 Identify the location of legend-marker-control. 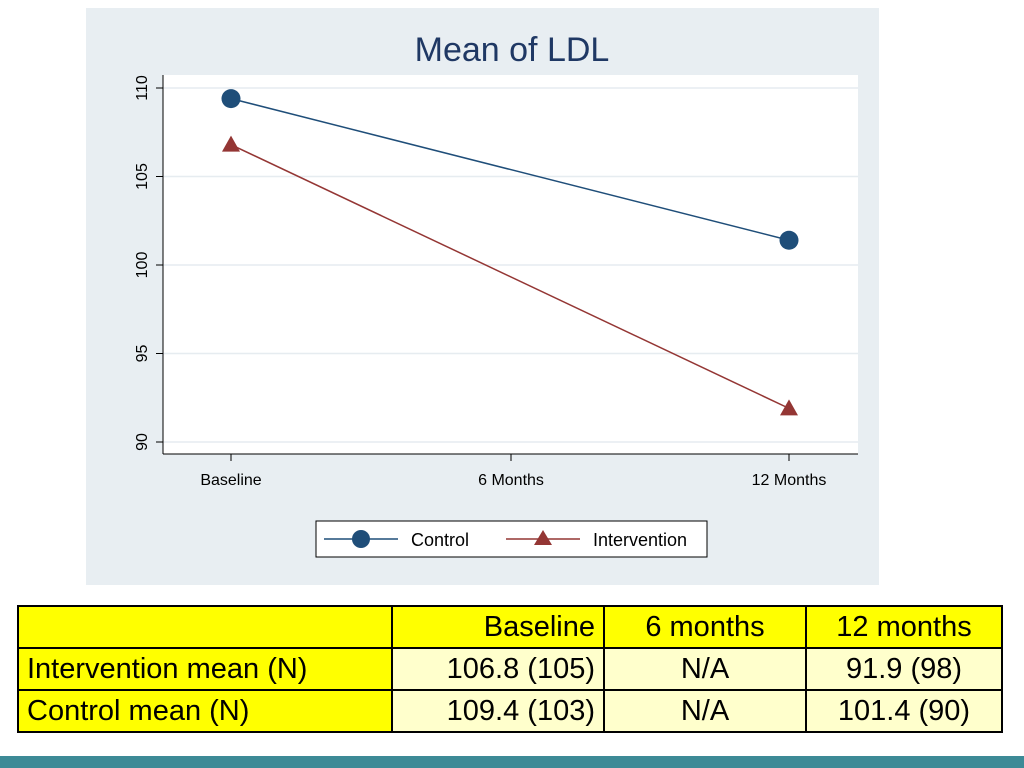
(361, 539).